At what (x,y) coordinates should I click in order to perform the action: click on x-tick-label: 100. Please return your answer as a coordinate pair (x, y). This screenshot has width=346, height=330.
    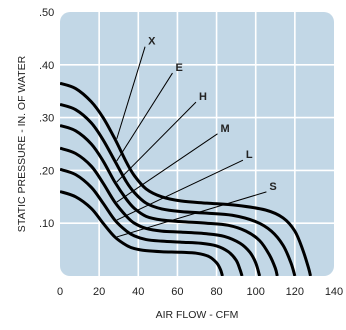
    Looking at the image, I should click on (256, 292).